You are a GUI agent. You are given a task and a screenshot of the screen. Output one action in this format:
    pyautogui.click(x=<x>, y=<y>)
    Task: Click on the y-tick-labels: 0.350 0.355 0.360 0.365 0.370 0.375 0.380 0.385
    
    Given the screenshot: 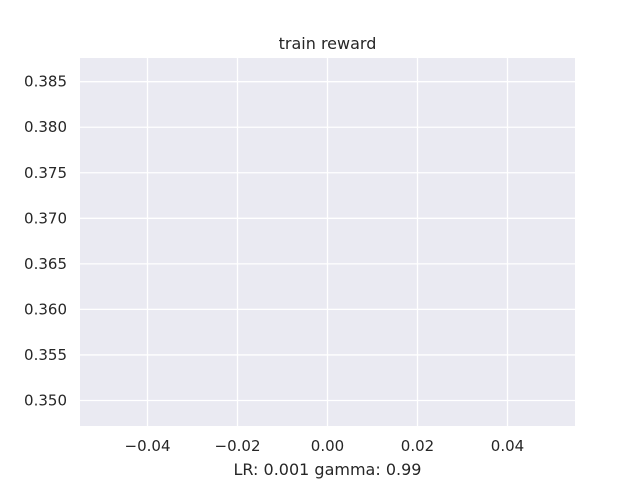 What is the action you would take?
    pyautogui.click(x=45, y=241)
    